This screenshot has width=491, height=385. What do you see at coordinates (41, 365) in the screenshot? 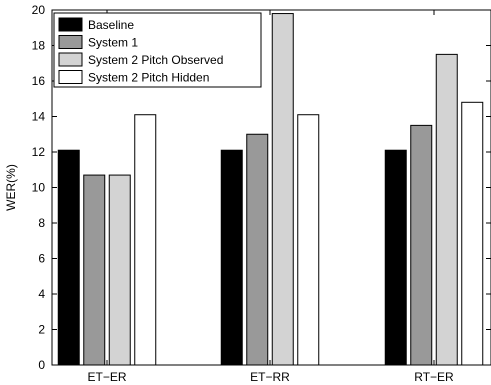
I see `y-tick-label: 0` at bounding box center [41, 365].